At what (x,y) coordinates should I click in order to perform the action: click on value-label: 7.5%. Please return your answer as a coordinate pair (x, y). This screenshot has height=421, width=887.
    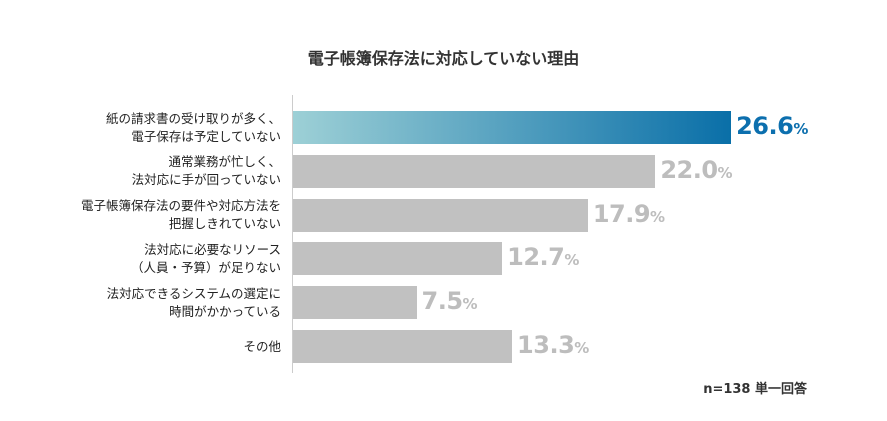
    Looking at the image, I should click on (449, 301).